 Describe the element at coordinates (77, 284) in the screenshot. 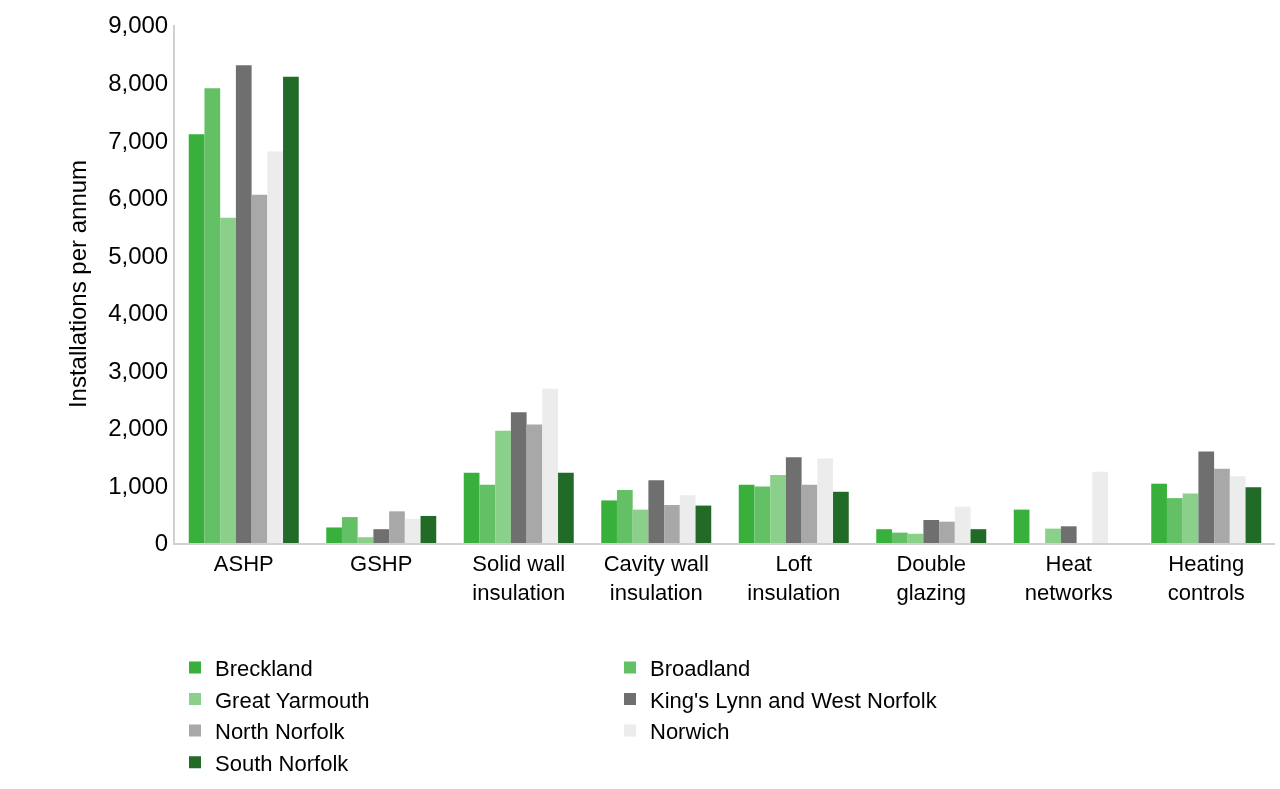

I see `y-axis-title: Installations per annum` at that location.